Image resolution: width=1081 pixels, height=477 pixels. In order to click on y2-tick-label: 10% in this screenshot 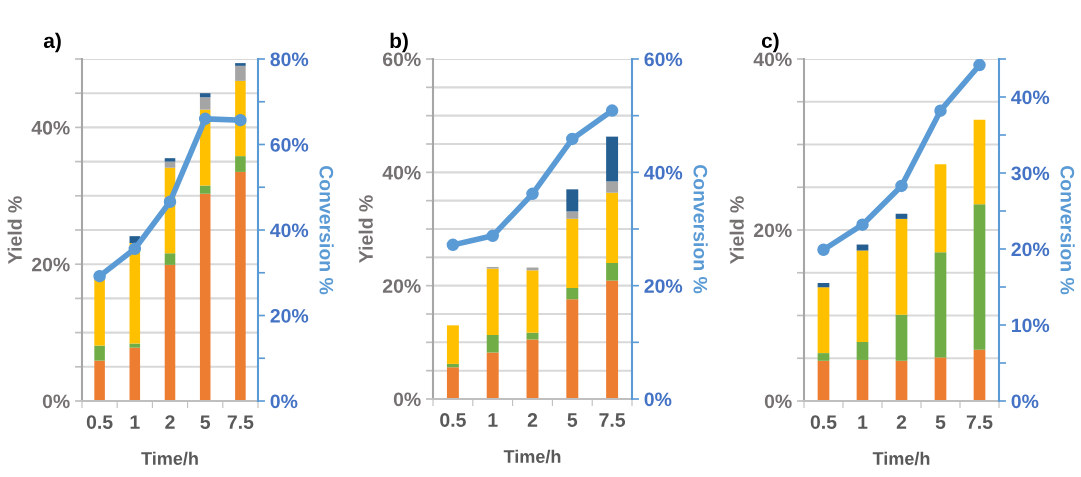, I will do `click(1031, 325)`.